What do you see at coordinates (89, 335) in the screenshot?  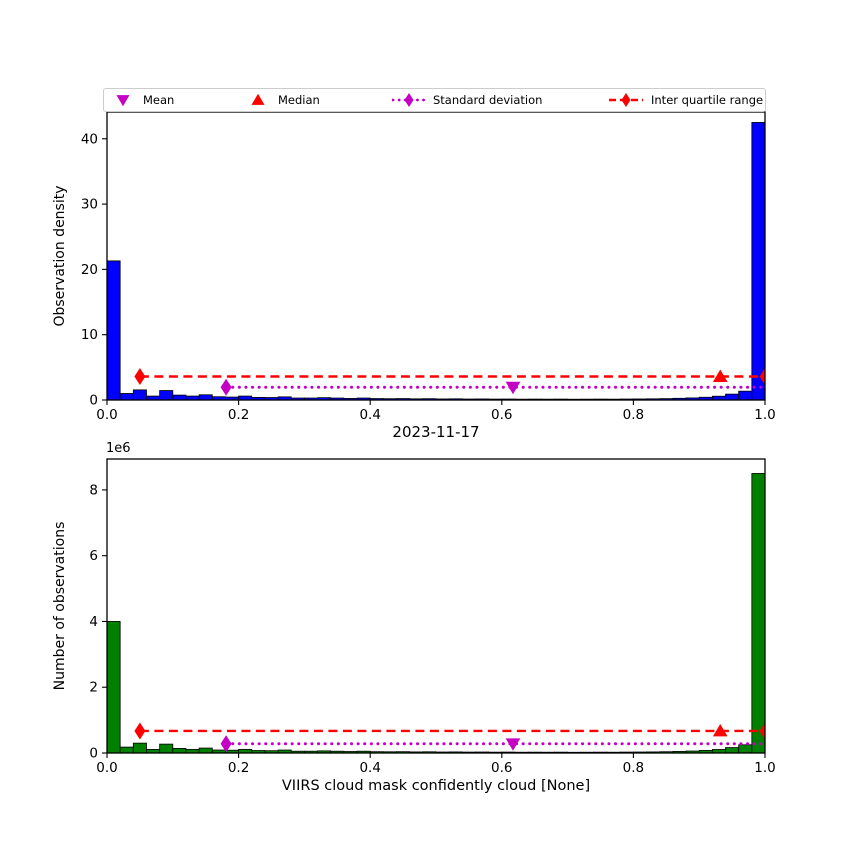 I see `tick-label: 10` at bounding box center [89, 335].